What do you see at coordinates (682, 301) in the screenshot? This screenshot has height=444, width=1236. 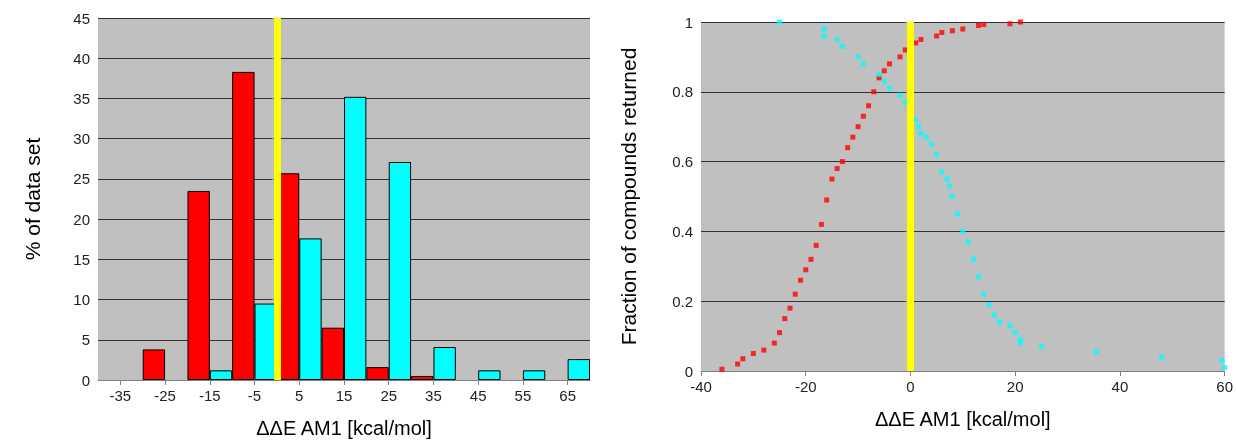 I see `y-tick-label: 0.2` at bounding box center [682, 301].